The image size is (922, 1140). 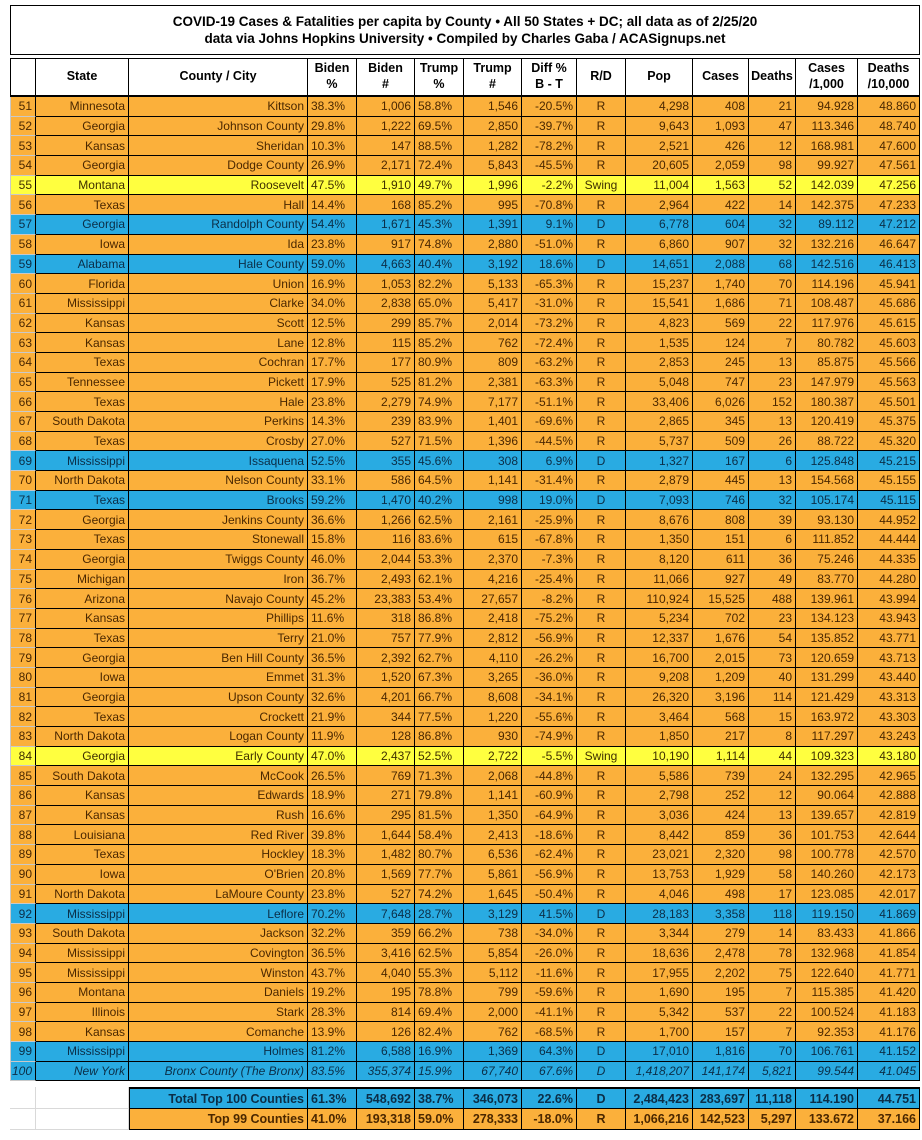 What do you see at coordinates (659, 205) in the screenshot?
I see `cell-pop: 2,964` at bounding box center [659, 205].